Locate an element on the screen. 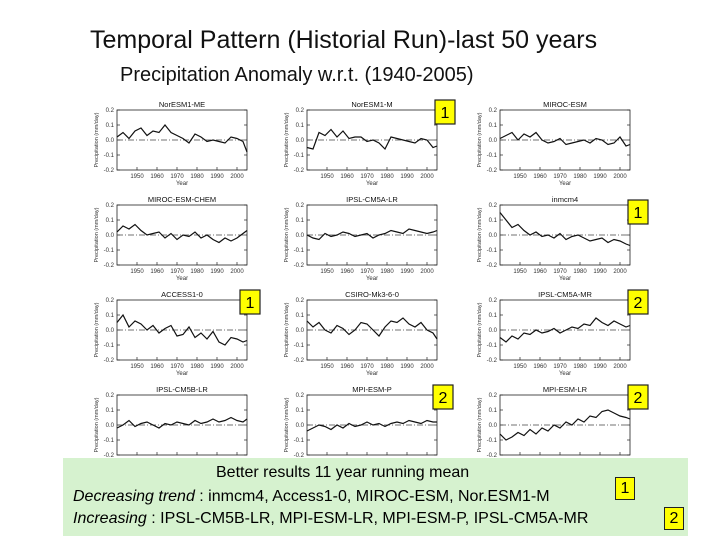 This screenshot has width=720, height=540. panel-title: IPSL-CM5A-LR is located at coordinates (372, 199).